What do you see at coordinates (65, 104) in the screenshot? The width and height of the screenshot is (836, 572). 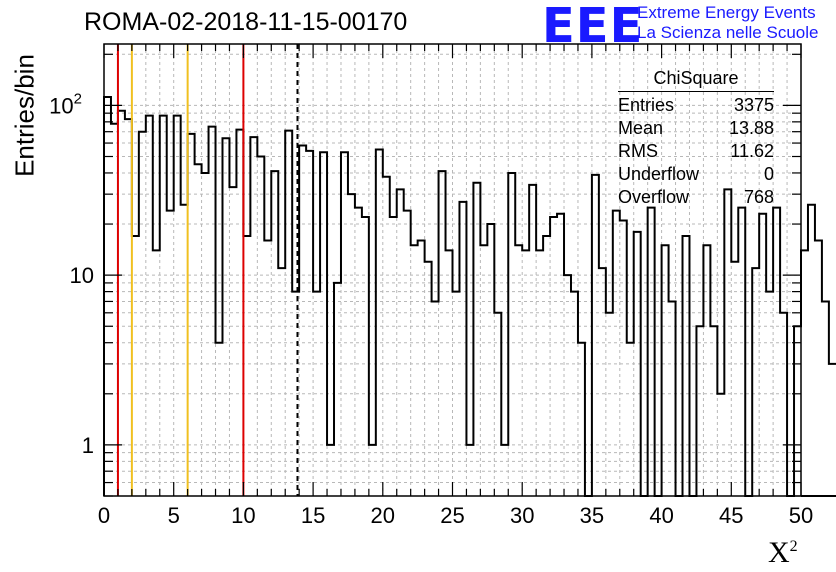 I see `y-tick-label: 102` at bounding box center [65, 104].